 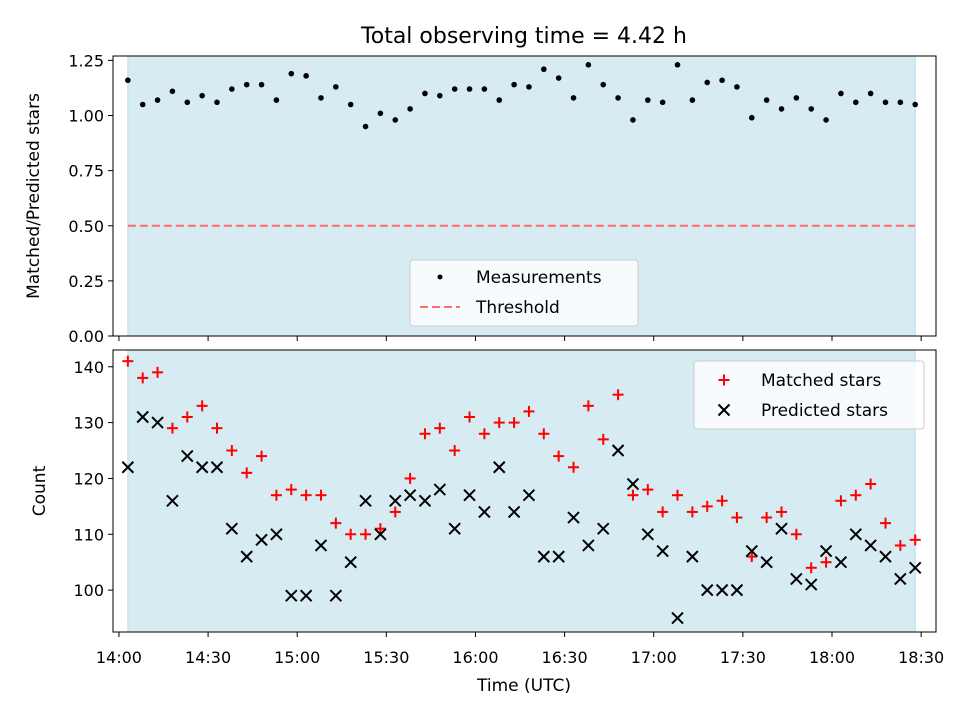 What do you see at coordinates (88, 367) in the screenshot?
I see `y-tick-label: 140` at bounding box center [88, 367].